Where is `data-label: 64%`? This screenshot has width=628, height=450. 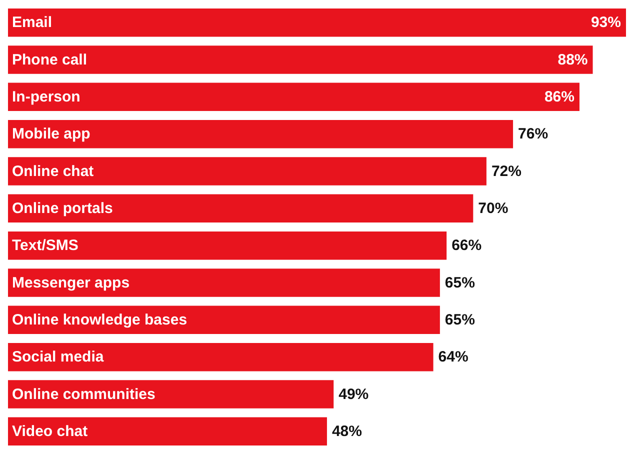 data-label: 64% is located at coordinates (453, 357).